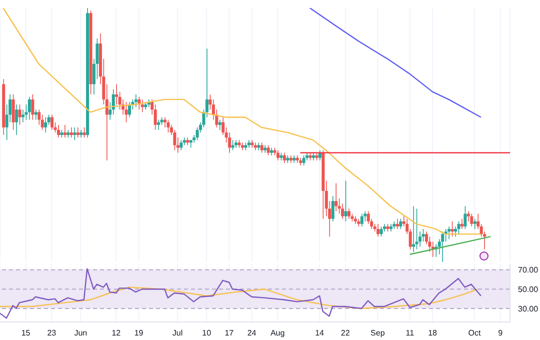 The width and height of the screenshot is (540, 340). Describe the element at coordinates (410, 333) in the screenshot. I see `x-tick-label: 11` at that location.